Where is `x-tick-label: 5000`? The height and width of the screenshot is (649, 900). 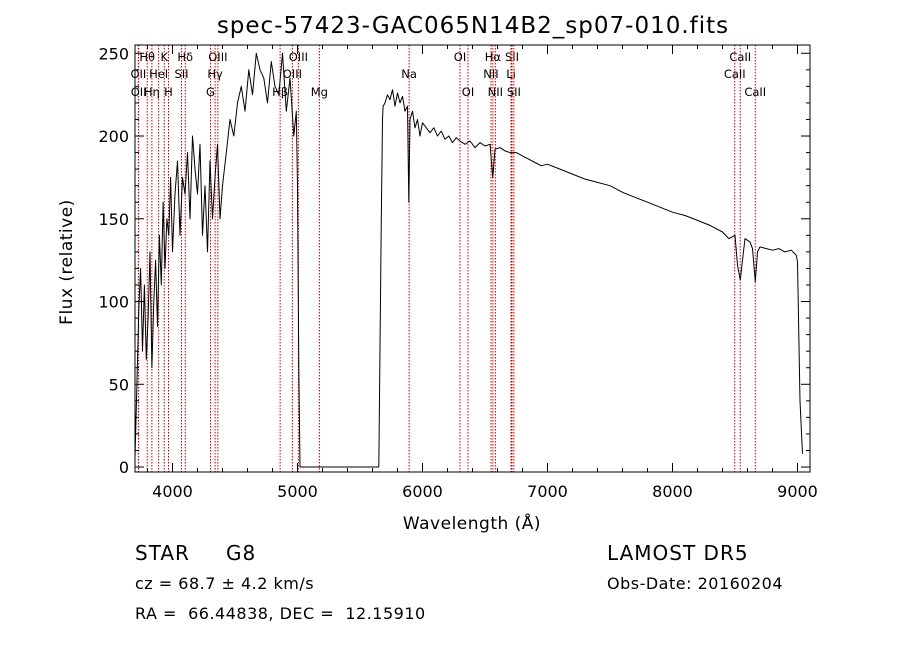 x-tick-label: 5000 is located at coordinates (297, 491).